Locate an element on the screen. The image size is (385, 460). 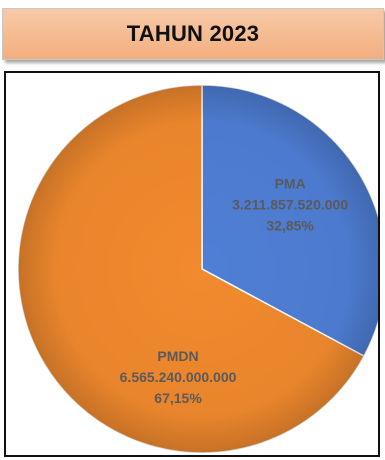
slice-label-pma-name: PMA is located at coordinates (290, 184).